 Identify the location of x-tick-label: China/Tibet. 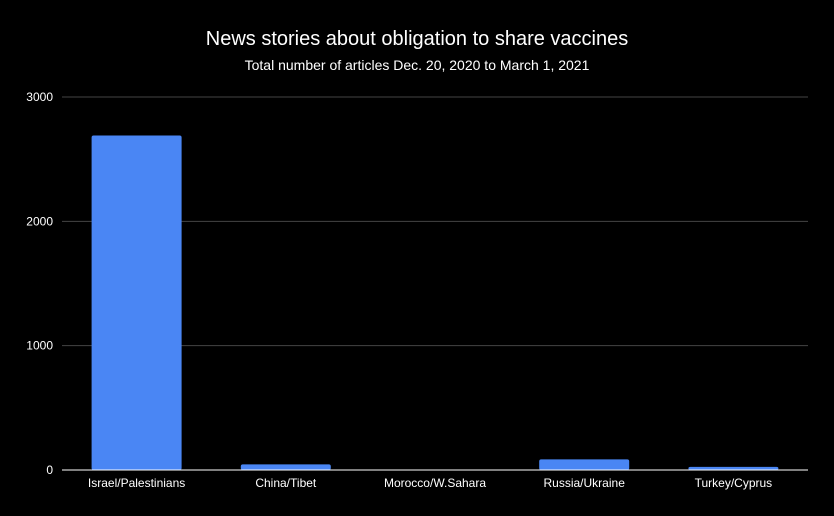
(286, 483).